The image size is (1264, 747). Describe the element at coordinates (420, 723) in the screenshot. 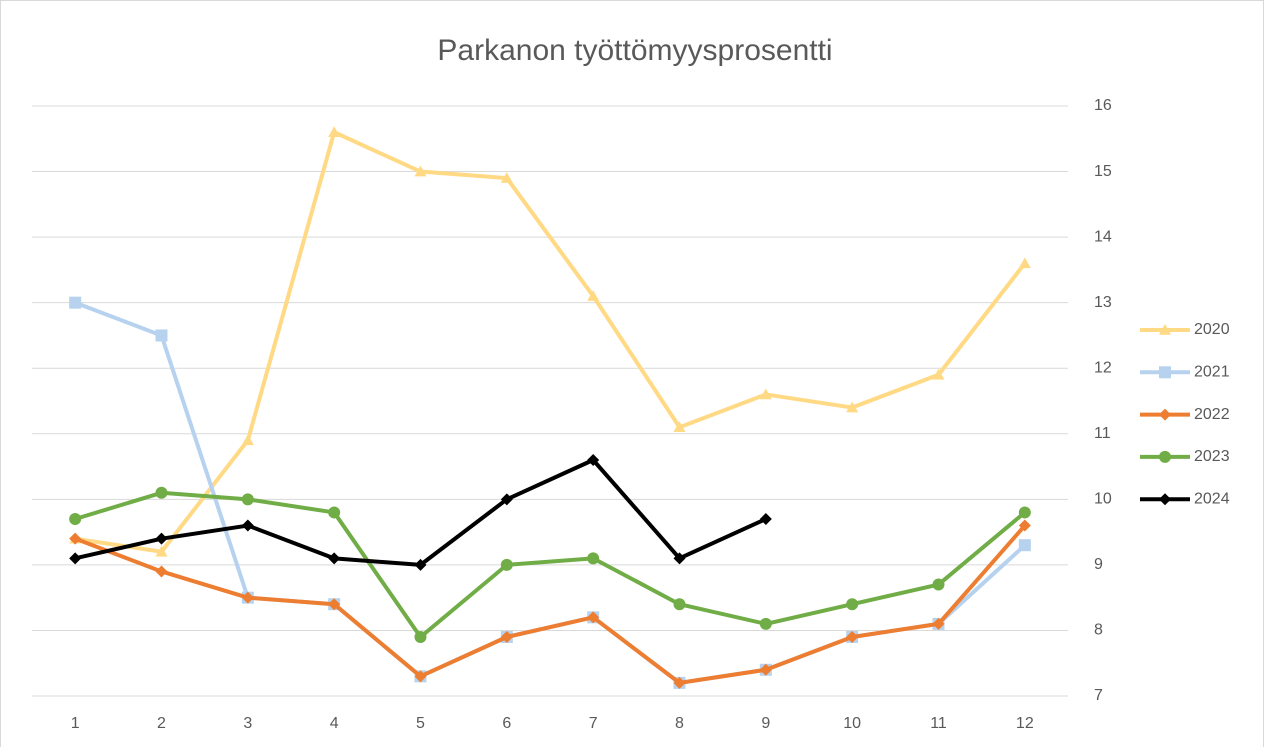

I see `x-tick-label: 5` at that location.